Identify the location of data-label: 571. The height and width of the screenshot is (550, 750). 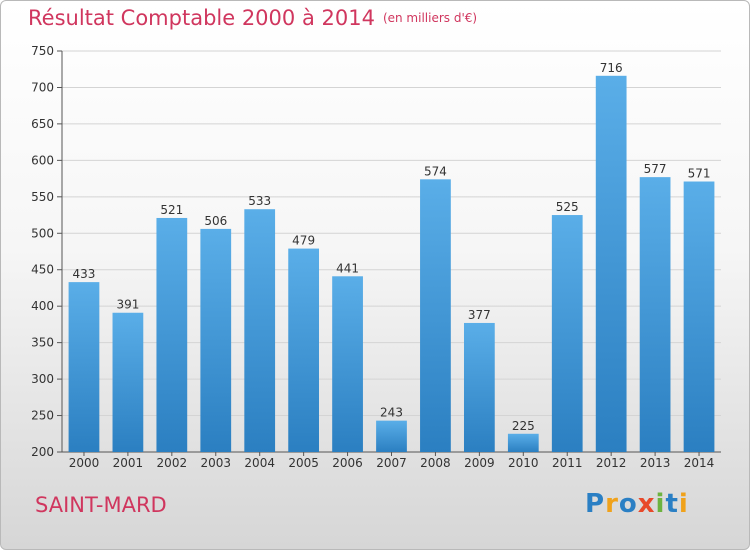
(699, 174).